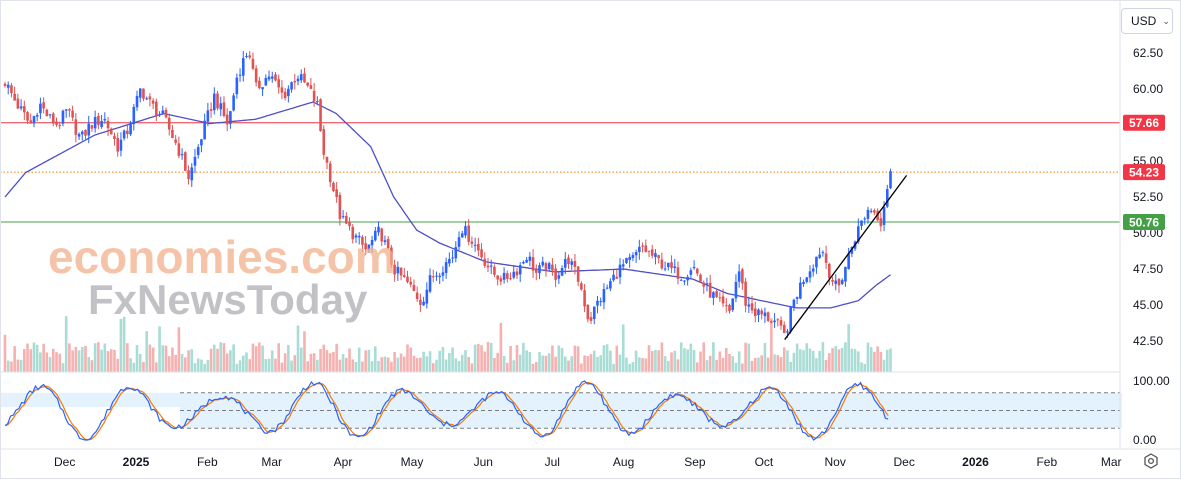  What do you see at coordinates (1151, 461) in the screenshot?
I see `settings-gear-icon` at bounding box center [1151, 461].